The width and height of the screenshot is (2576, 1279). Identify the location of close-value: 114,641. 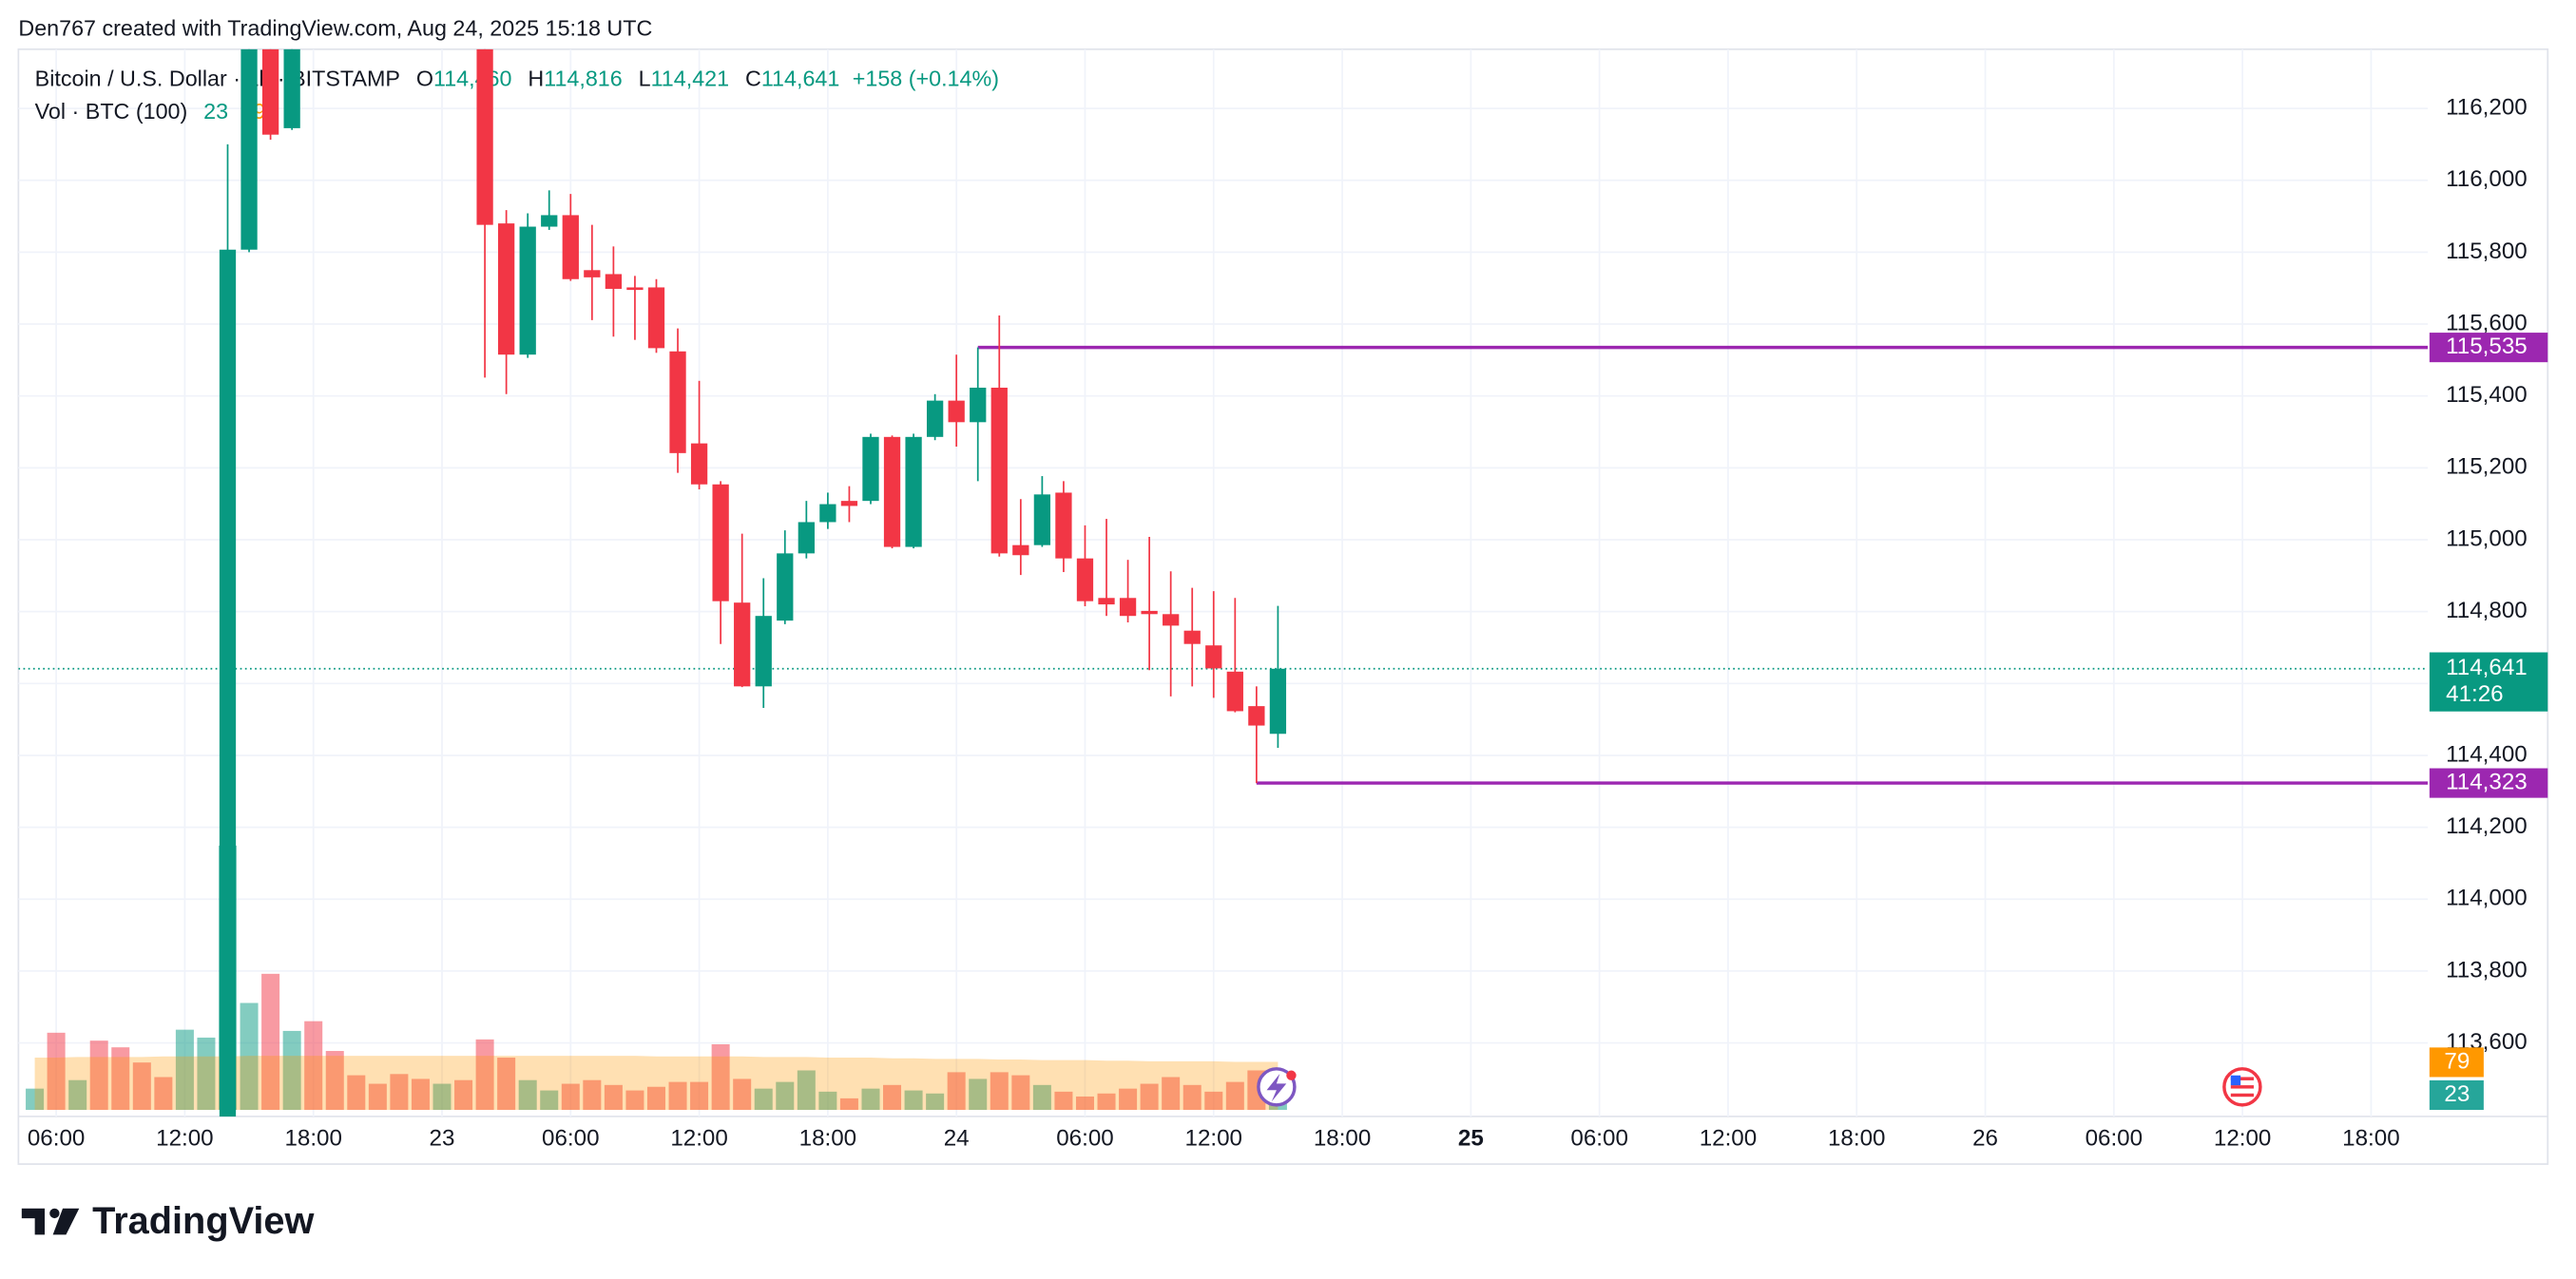
(801, 79).